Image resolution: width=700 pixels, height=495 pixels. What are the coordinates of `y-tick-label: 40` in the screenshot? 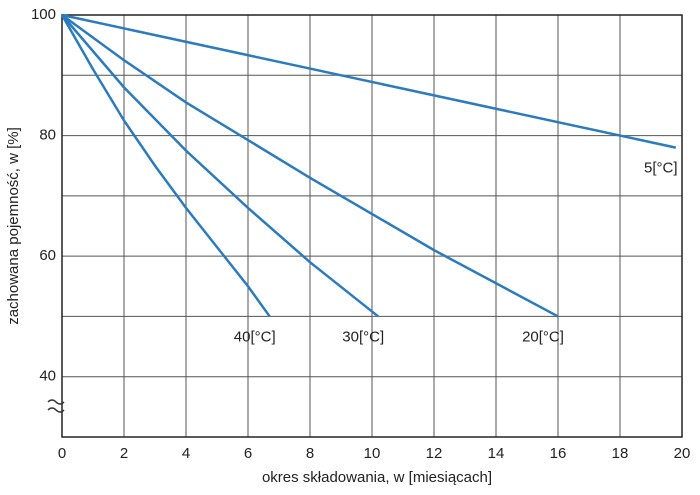 It's located at (47, 376).